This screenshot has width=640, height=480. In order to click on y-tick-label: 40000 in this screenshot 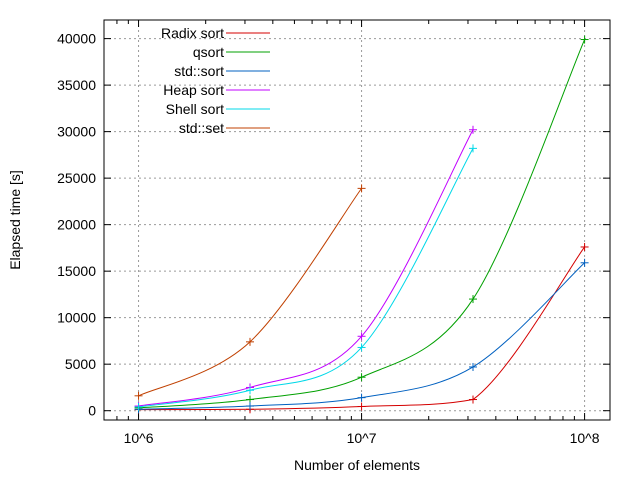, I will do `click(76, 39)`.